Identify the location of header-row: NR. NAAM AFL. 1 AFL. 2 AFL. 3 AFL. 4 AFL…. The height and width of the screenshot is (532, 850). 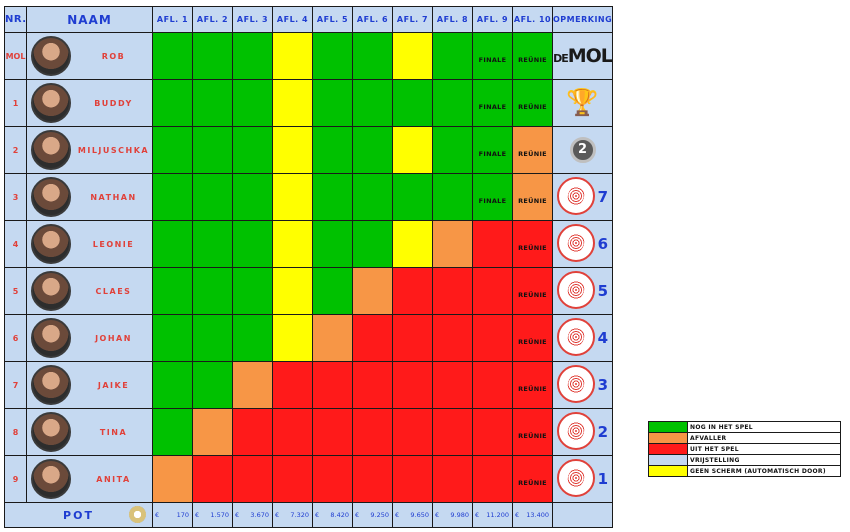
(308, 19).